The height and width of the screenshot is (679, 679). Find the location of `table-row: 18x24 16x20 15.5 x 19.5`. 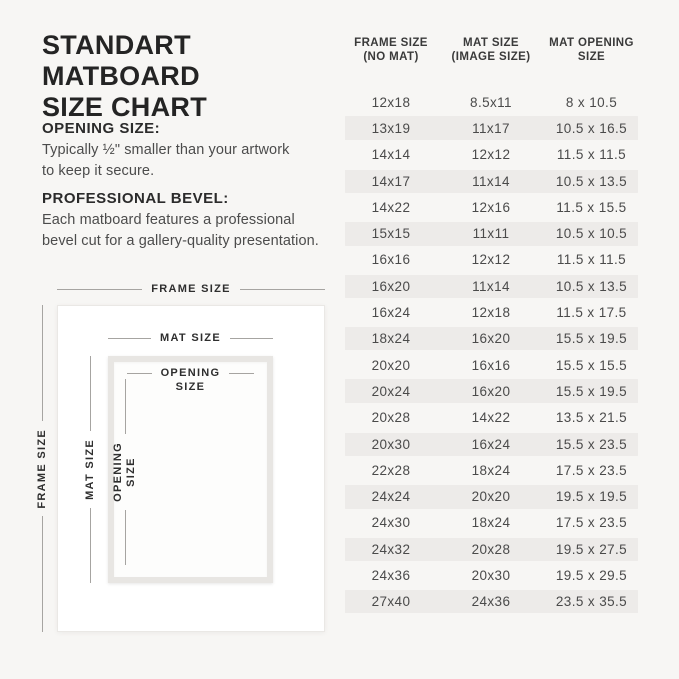

table-row: 18x24 16x20 15.5 x 19.5 is located at coordinates (491, 338).